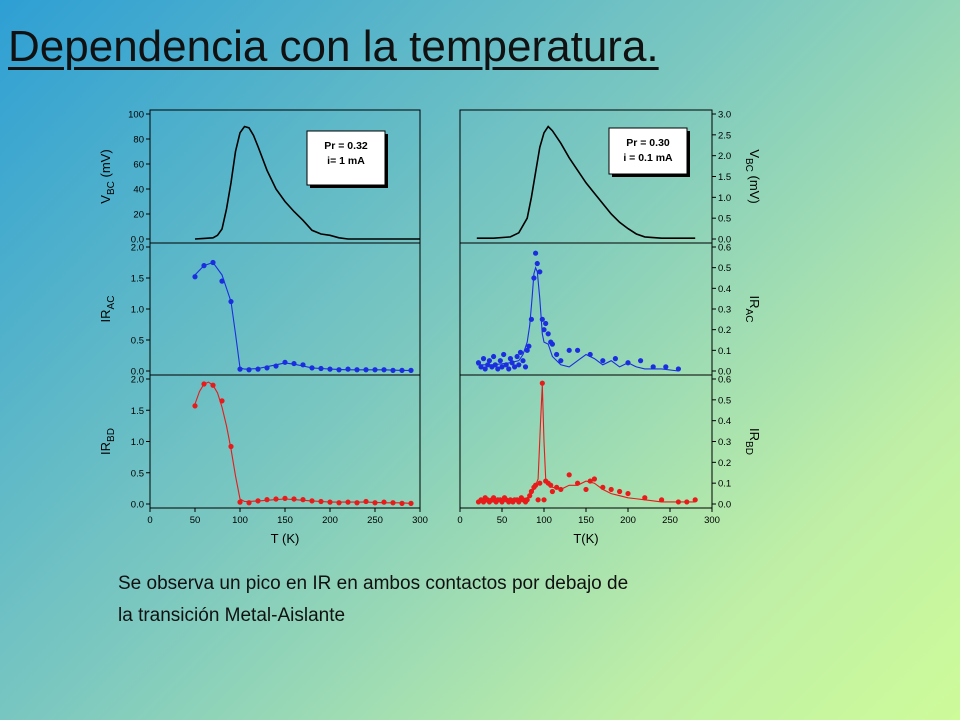  Describe the element at coordinates (459, 520) in the screenshot. I see `x-tick-label: 0` at that location.